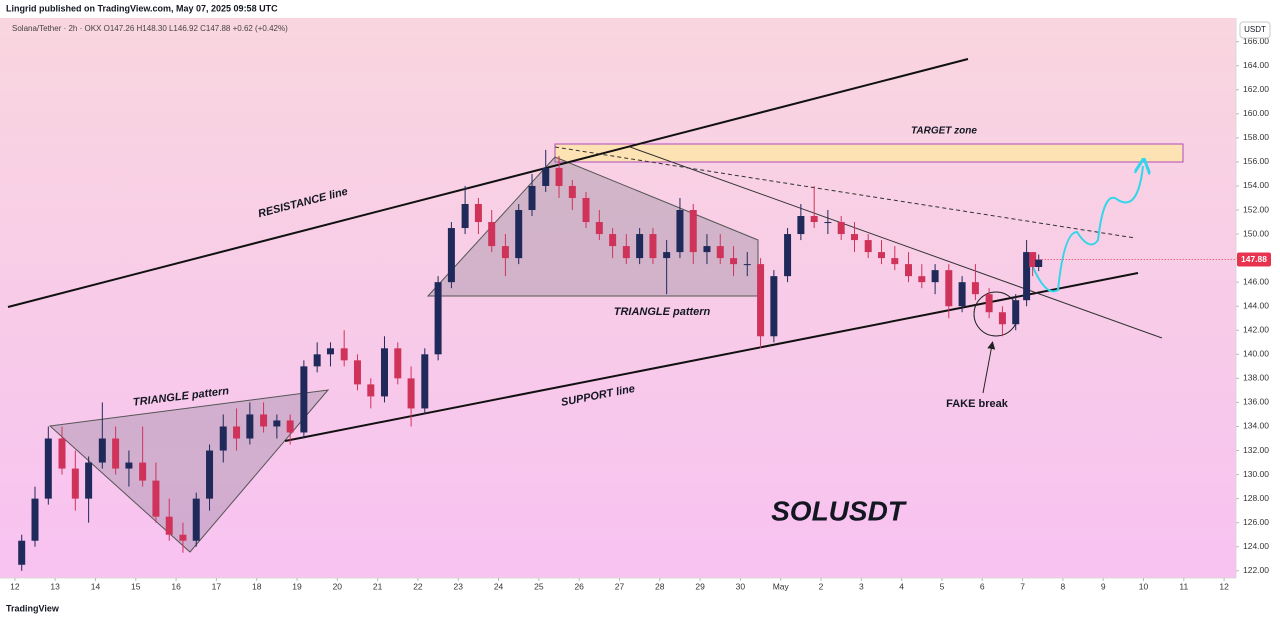  Describe the element at coordinates (944, 131) in the screenshot. I see `target-label: TARGET zone` at that location.